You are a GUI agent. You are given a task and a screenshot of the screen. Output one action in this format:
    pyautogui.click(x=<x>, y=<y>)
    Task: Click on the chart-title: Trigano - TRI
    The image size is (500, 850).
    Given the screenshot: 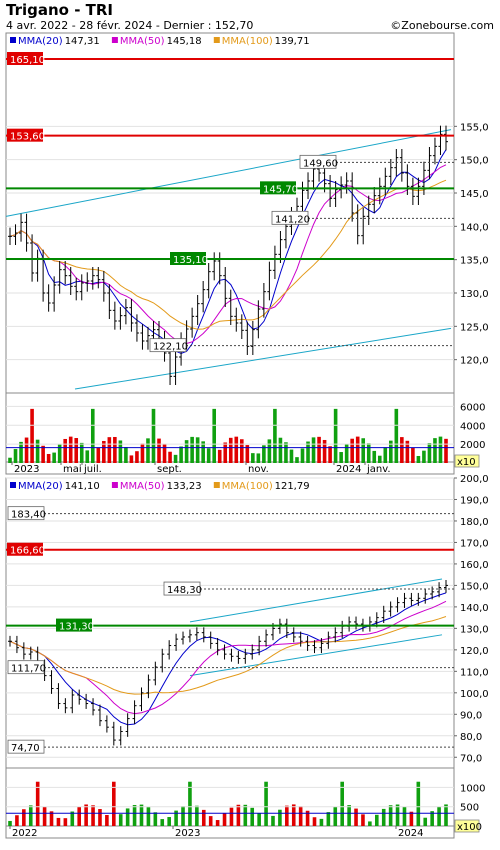 What is the action you would take?
    pyautogui.click(x=59, y=10)
    